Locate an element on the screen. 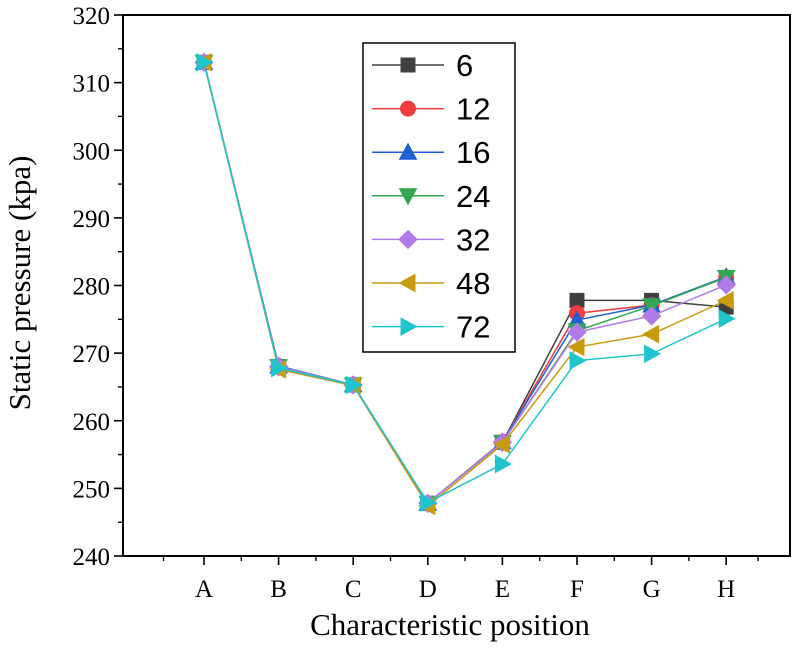 The width and height of the screenshot is (803, 650). x-tick-label: E is located at coordinates (502, 589).